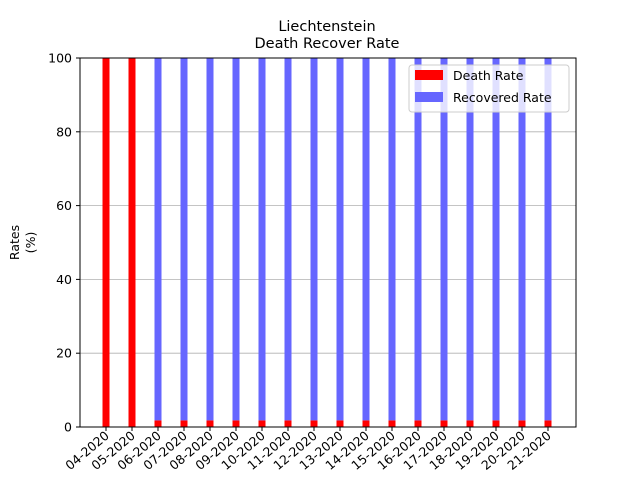  I want to click on y-tick-label: 20, so click(64, 353).